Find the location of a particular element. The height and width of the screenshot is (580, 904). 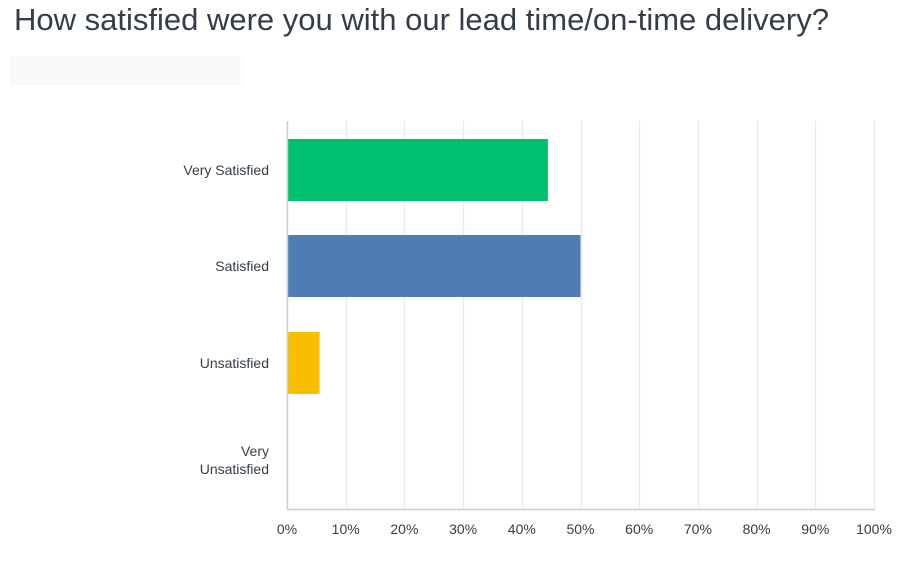

x-tick-label-70: 70% is located at coordinates (698, 529).